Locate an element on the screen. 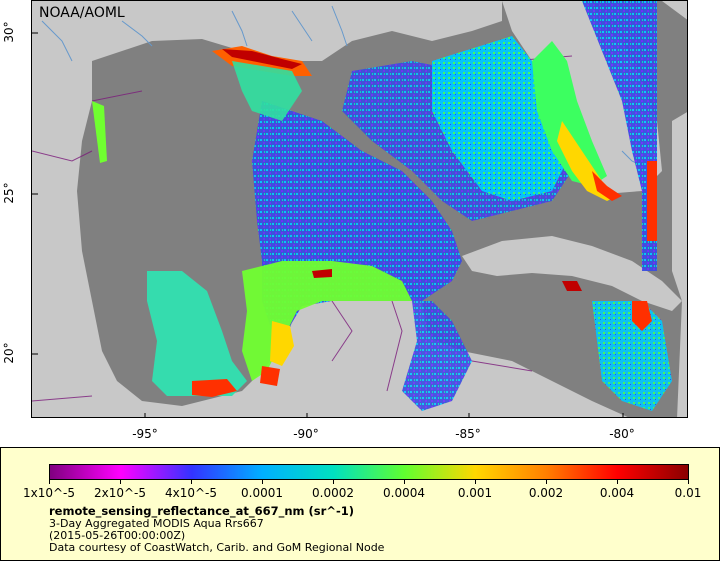 This screenshot has width=720, height=561. x-tick-label: -85° is located at coordinates (468, 434).